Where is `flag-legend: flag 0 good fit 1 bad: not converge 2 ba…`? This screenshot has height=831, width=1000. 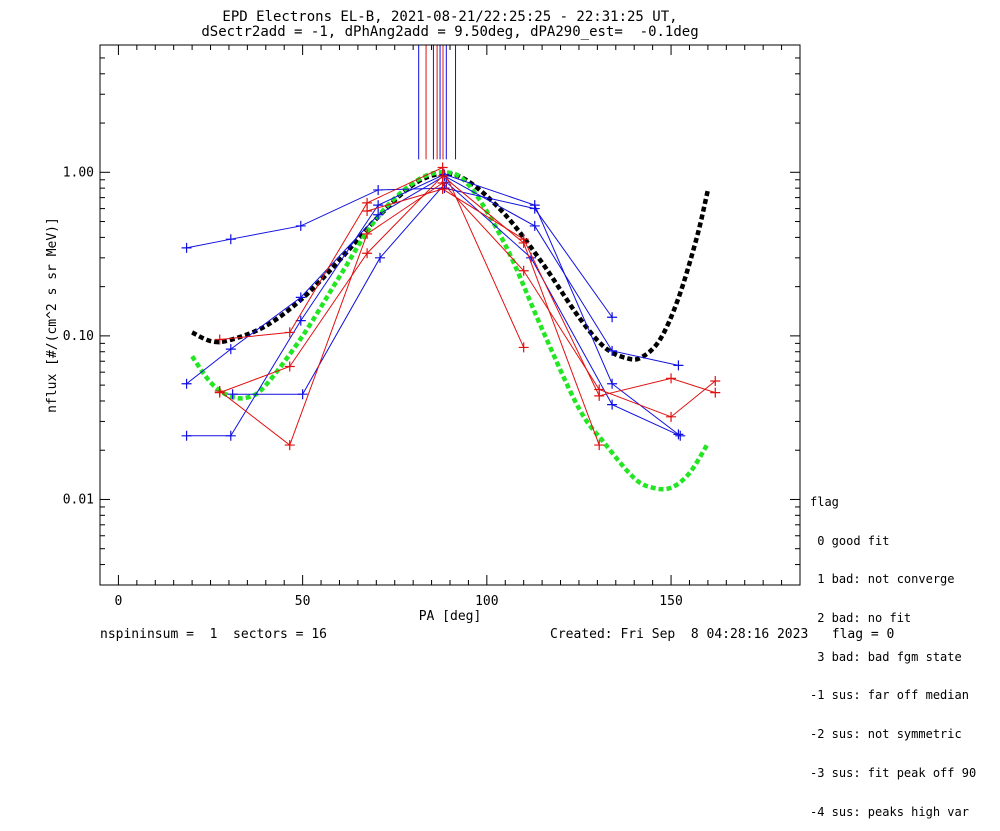
flag-legend: flag 0 good fit 1 bad: not converge 2 ba… is located at coordinates (893, 650).